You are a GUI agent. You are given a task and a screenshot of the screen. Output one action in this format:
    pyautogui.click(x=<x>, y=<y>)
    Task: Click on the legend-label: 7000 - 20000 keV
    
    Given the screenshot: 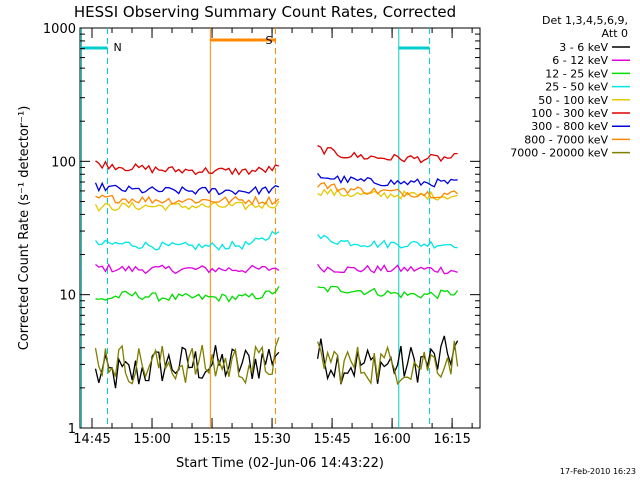 What is the action you would take?
    pyautogui.click(x=559, y=153)
    